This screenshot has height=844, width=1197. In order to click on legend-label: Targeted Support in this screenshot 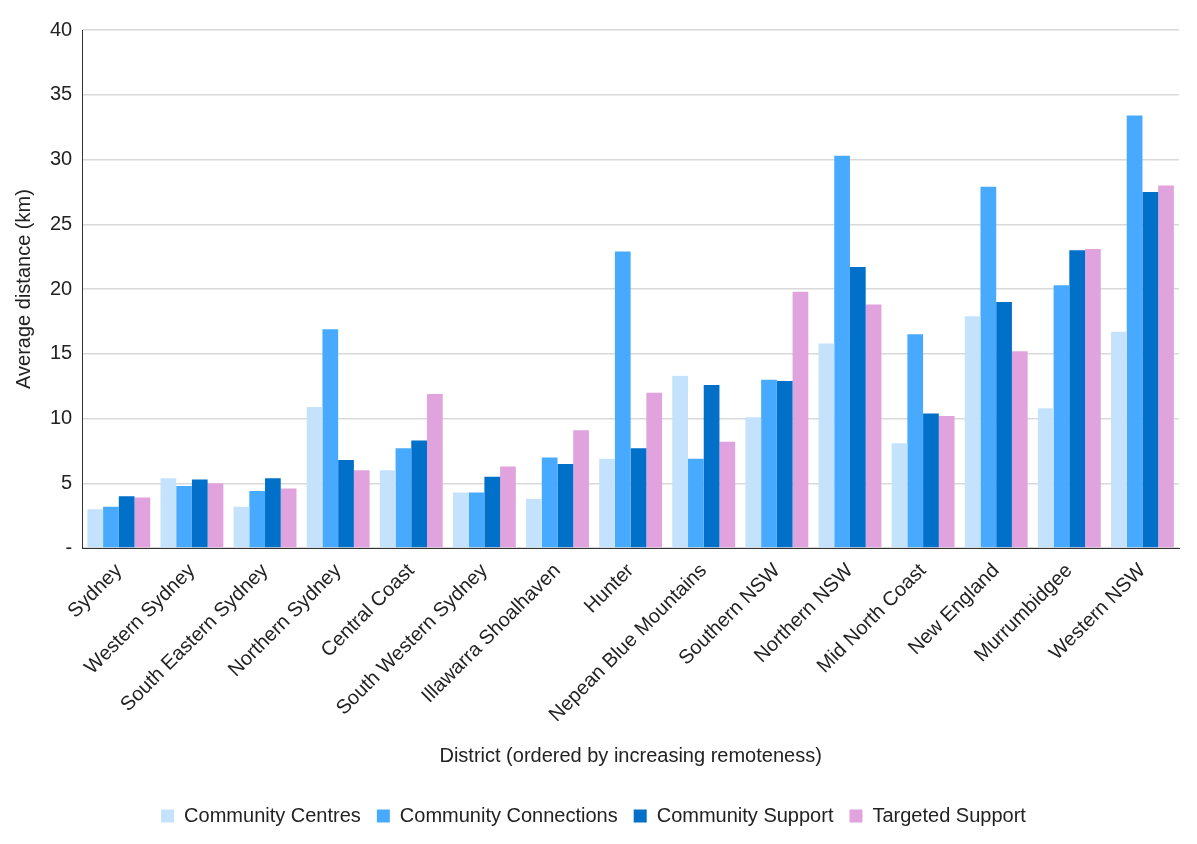, I will do `click(949, 814)`.